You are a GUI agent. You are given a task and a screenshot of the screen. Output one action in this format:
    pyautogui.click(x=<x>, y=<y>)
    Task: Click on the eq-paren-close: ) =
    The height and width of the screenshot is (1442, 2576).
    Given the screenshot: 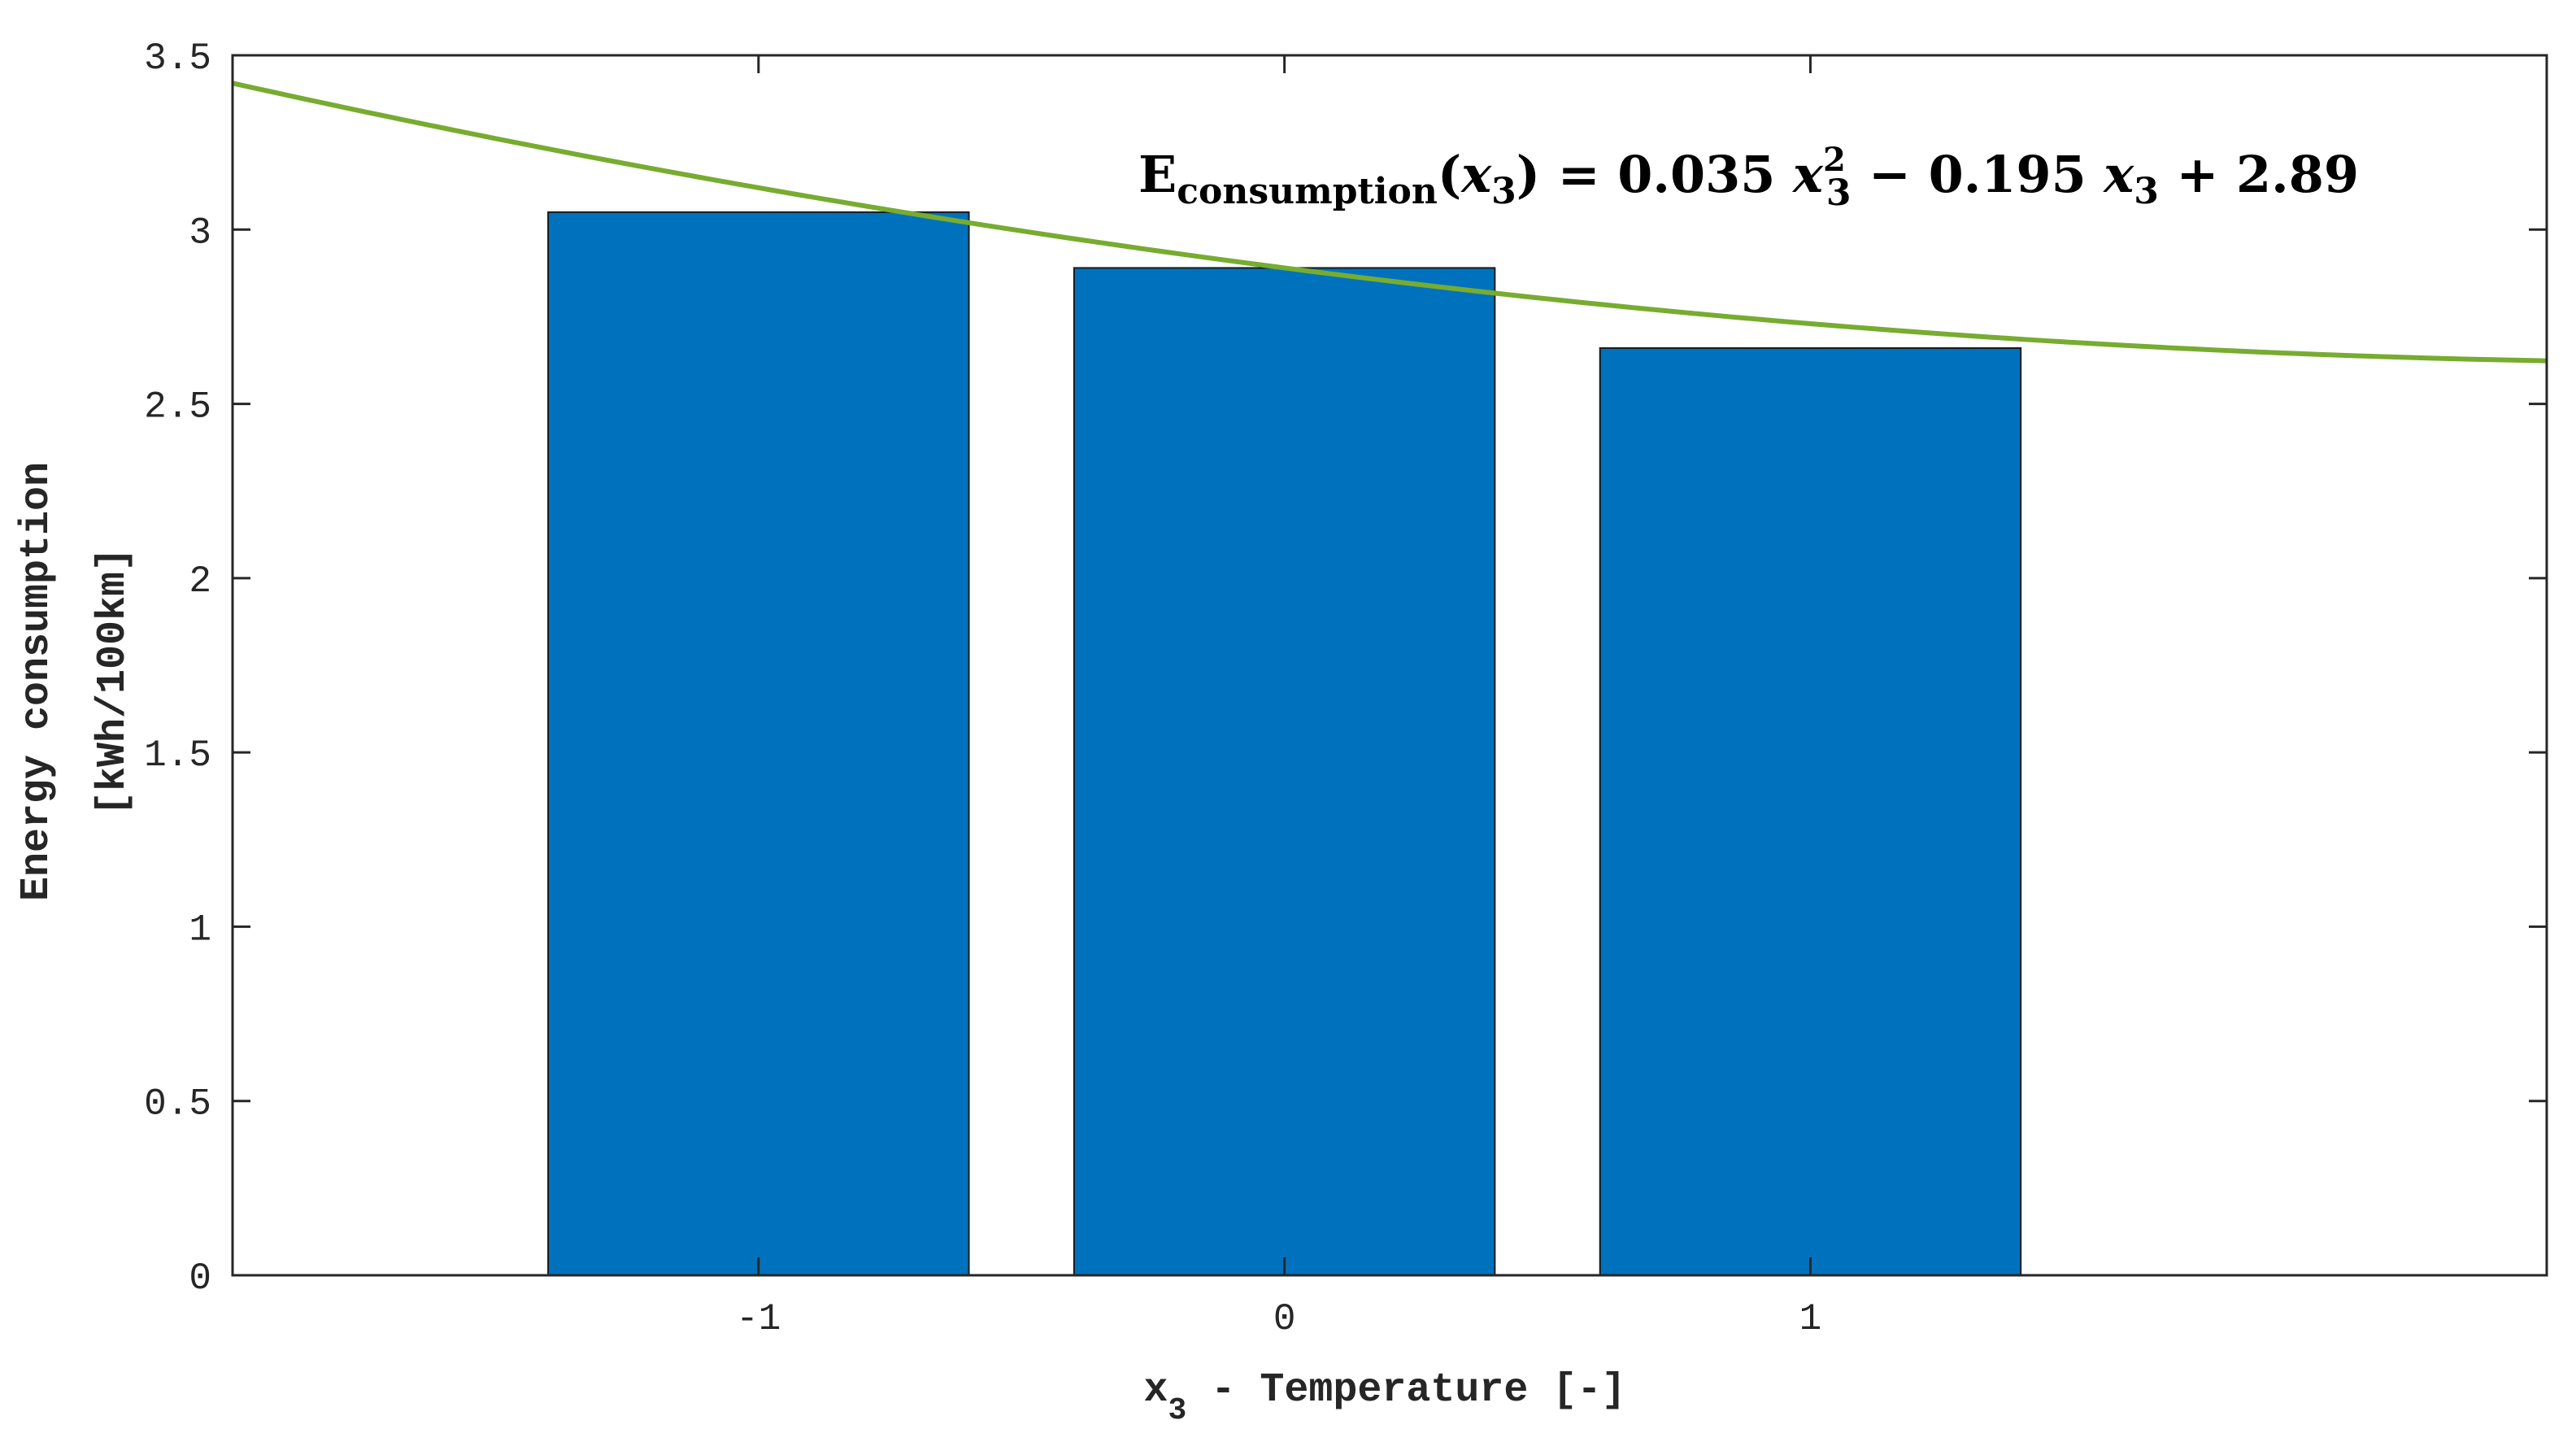 What is the action you would take?
    pyautogui.click(x=1566, y=174)
    